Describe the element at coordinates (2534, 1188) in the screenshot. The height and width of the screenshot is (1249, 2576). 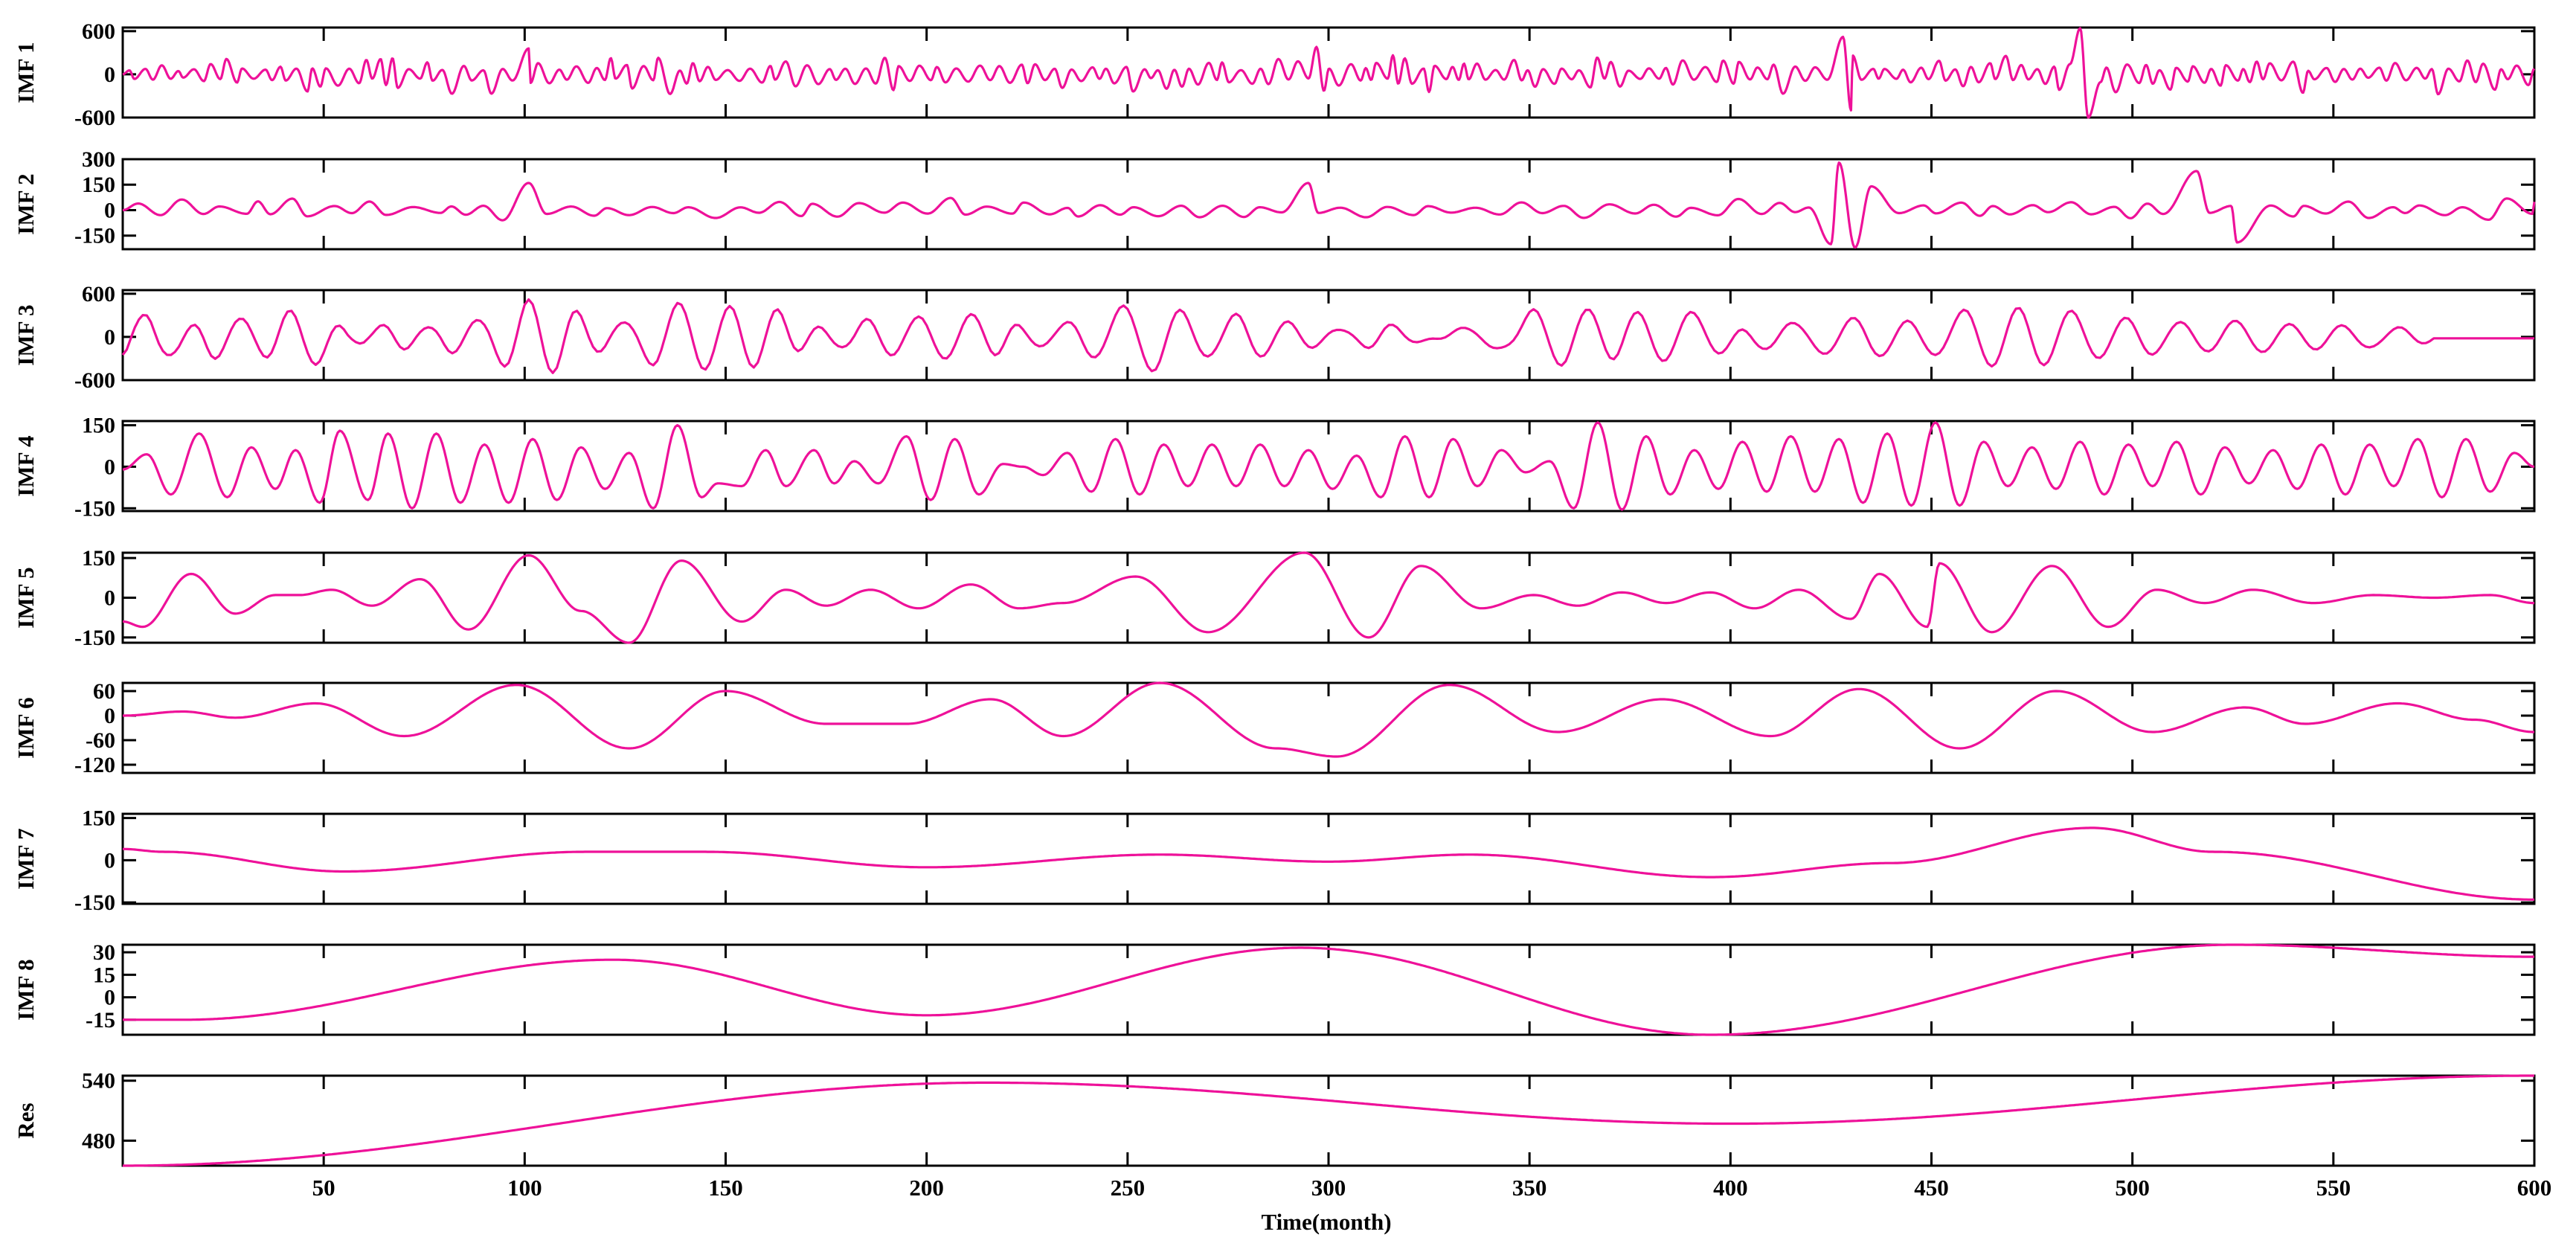
I see `x-tick-label: 600` at that location.